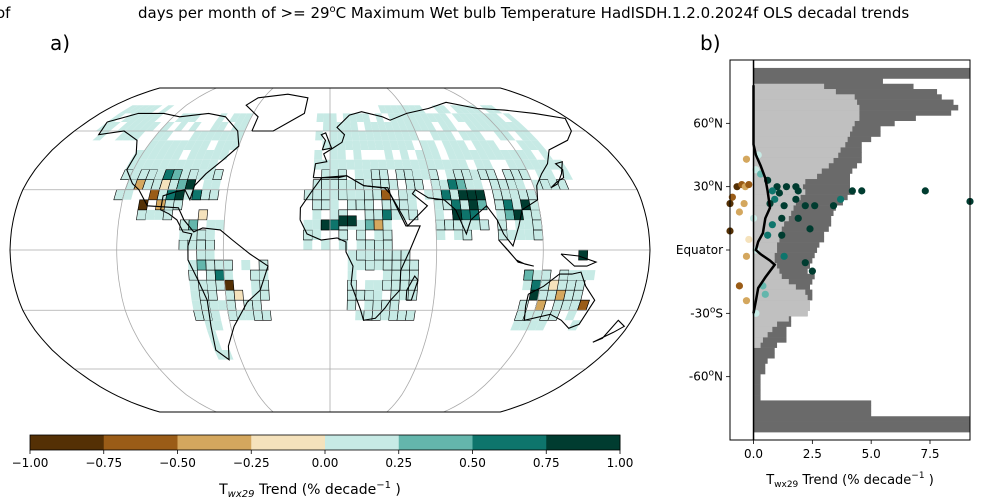 The height and width of the screenshot is (500, 1000). Describe the element at coordinates (703, 249) in the screenshot. I see `panel-b-y-ticks: 60oN 30oN Equator -30oS -60oN` at that location.